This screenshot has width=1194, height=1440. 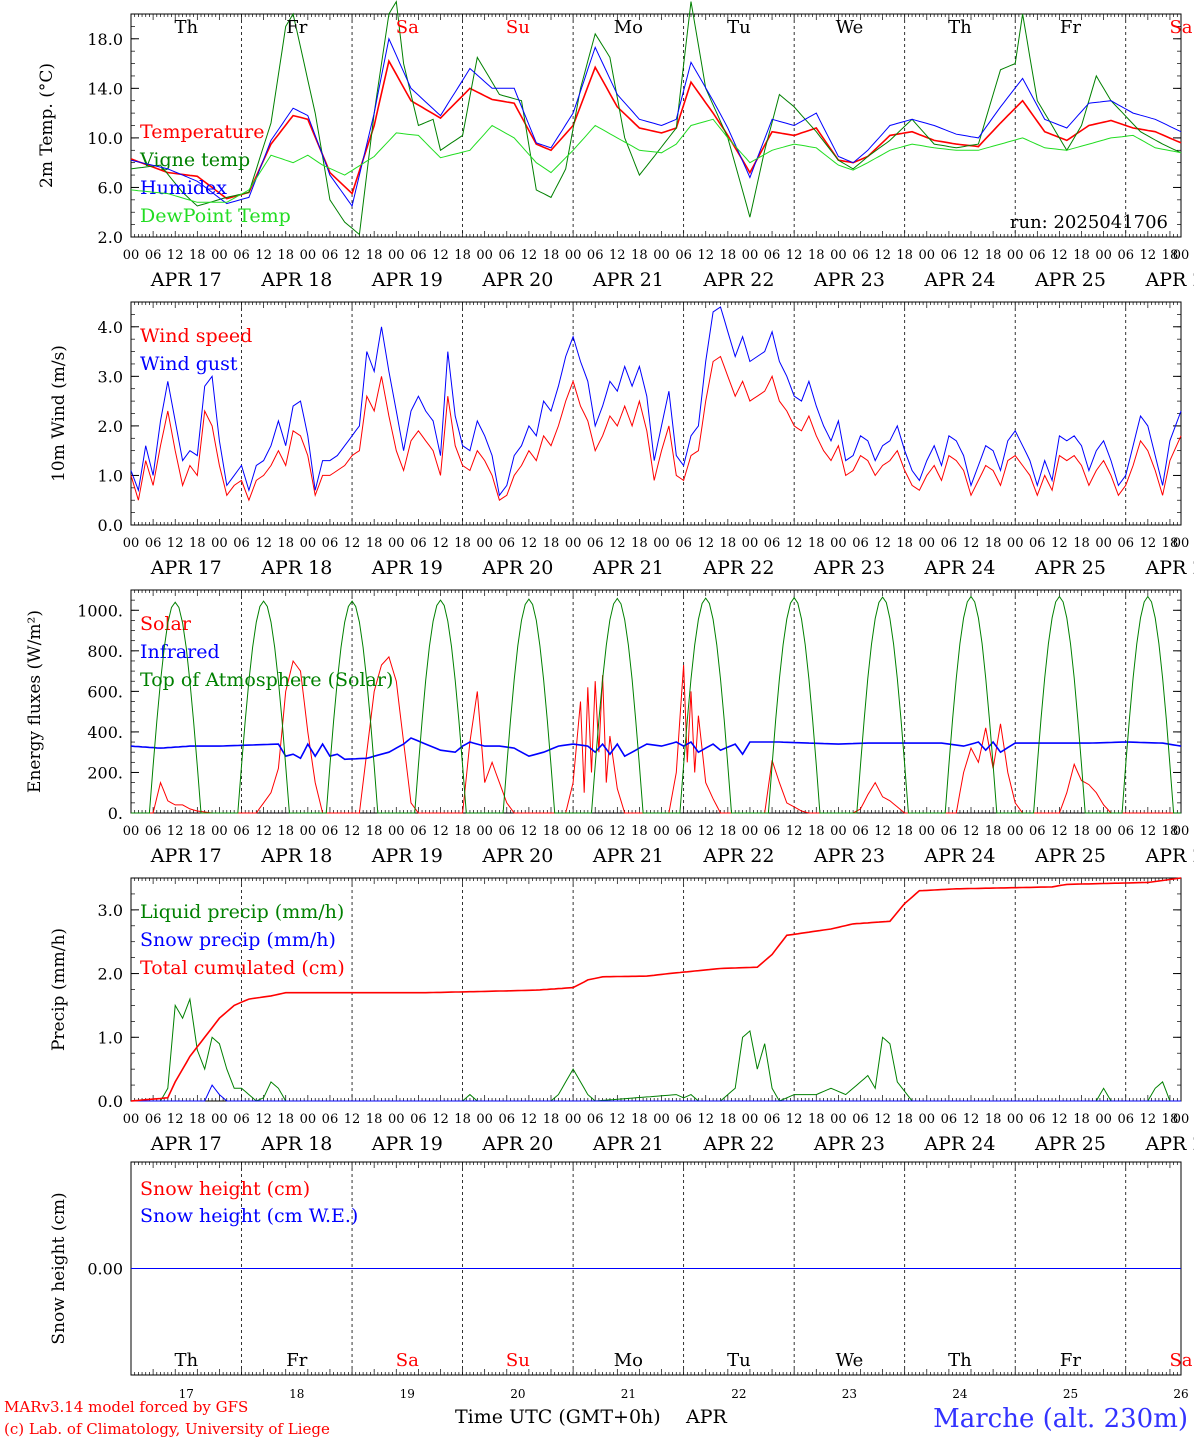 What do you see at coordinates (296, 27) in the screenshot?
I see `weekday-label: Fr` at bounding box center [296, 27].